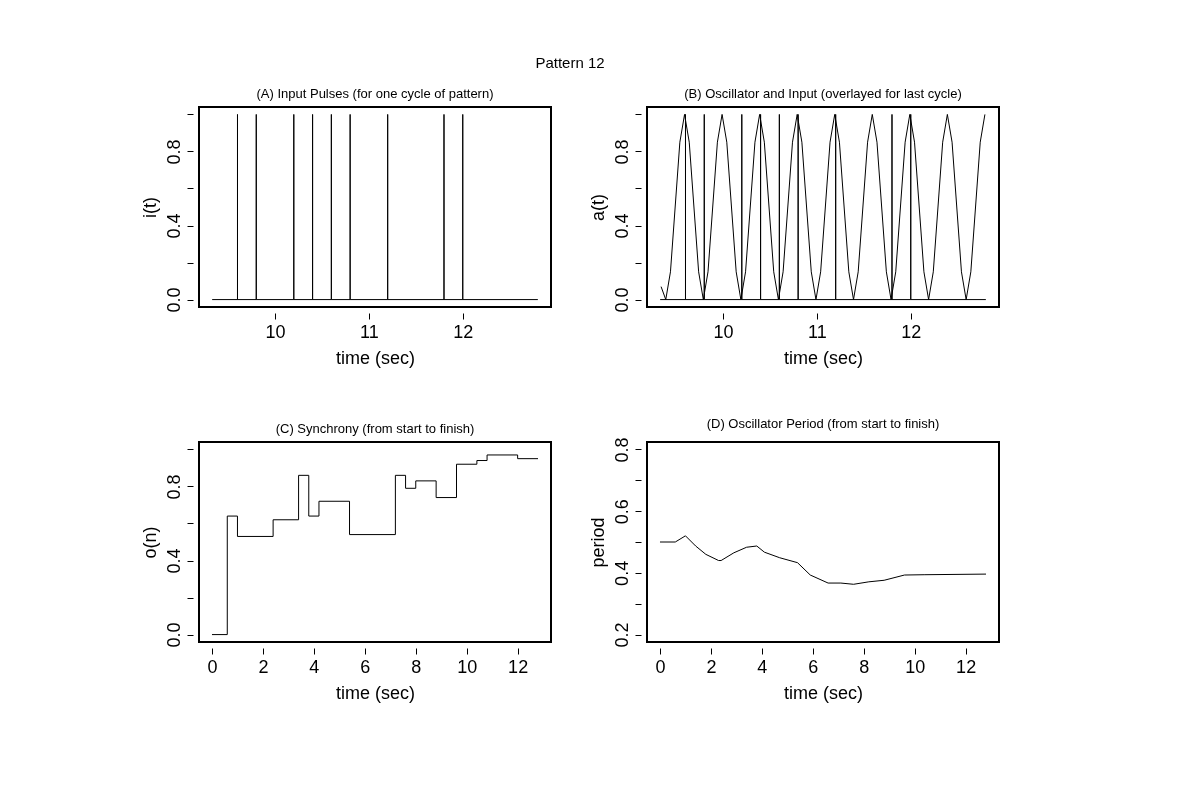 The image size is (1189, 792). I want to click on chart-title: (D) Oscillator Period (from start to finish), so click(823, 423).